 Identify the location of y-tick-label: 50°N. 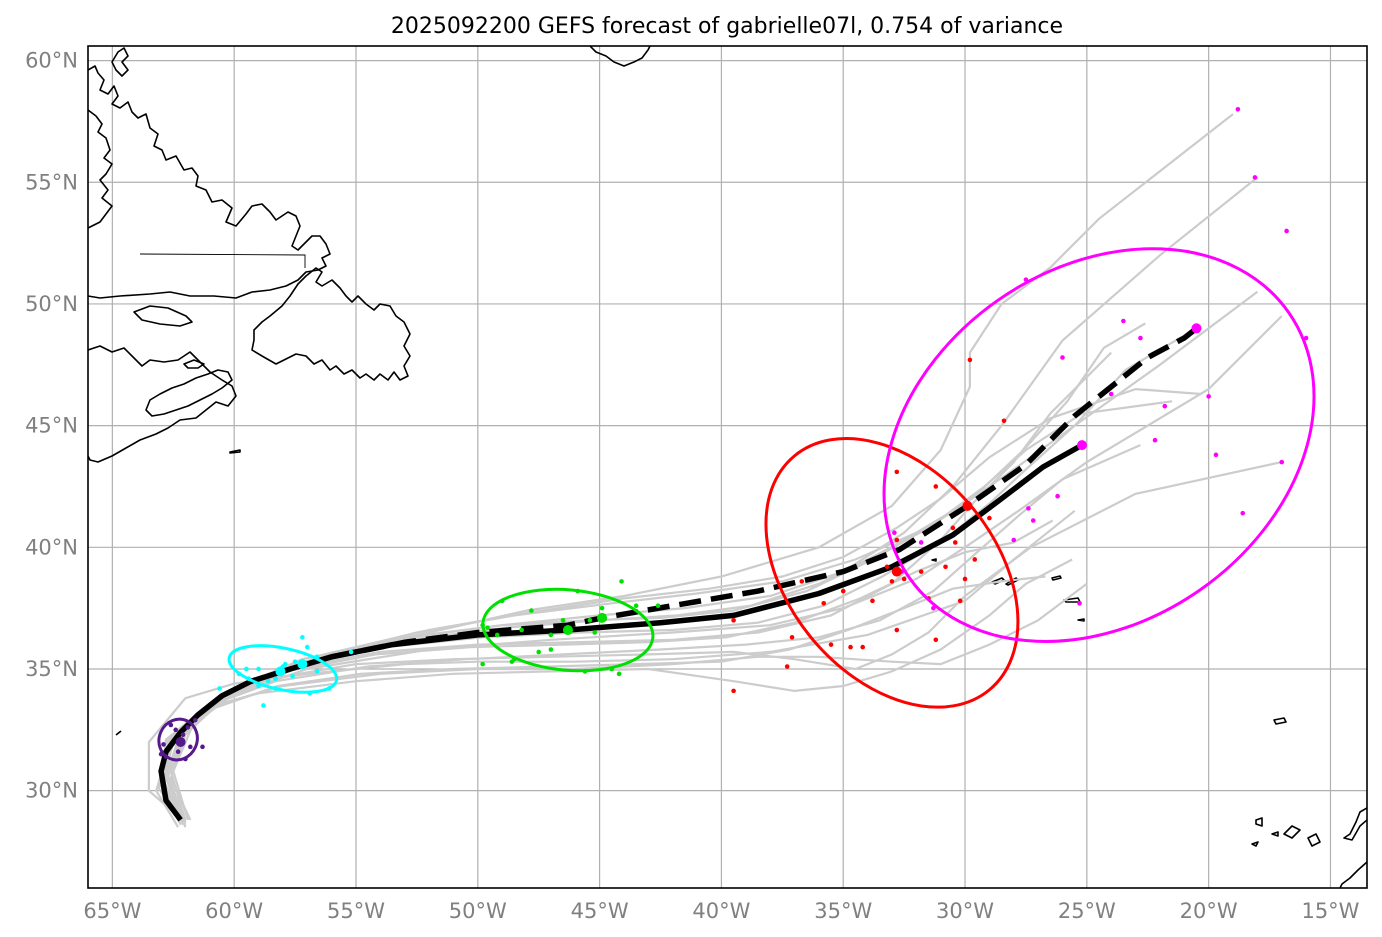
(51, 304).